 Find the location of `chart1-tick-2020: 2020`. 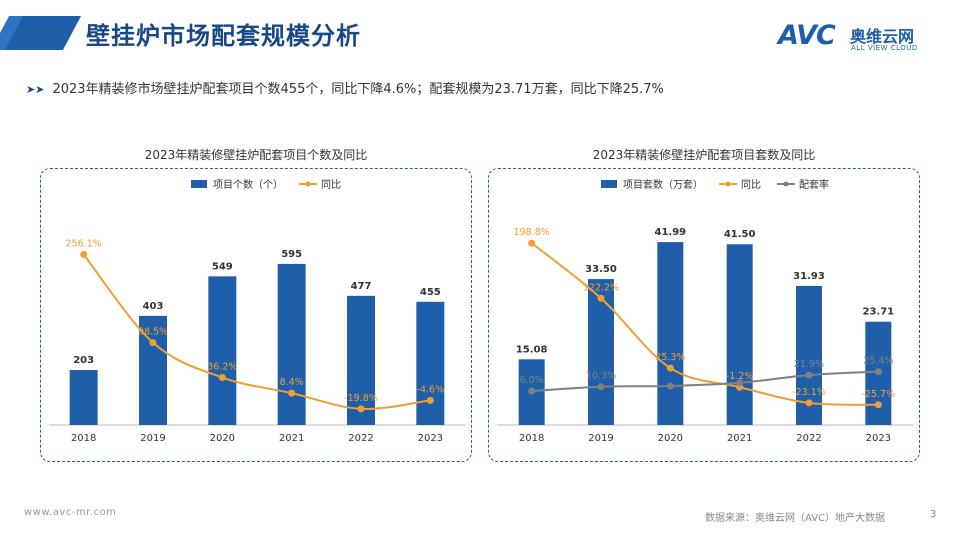

chart1-tick-2020: 2020 is located at coordinates (222, 438).